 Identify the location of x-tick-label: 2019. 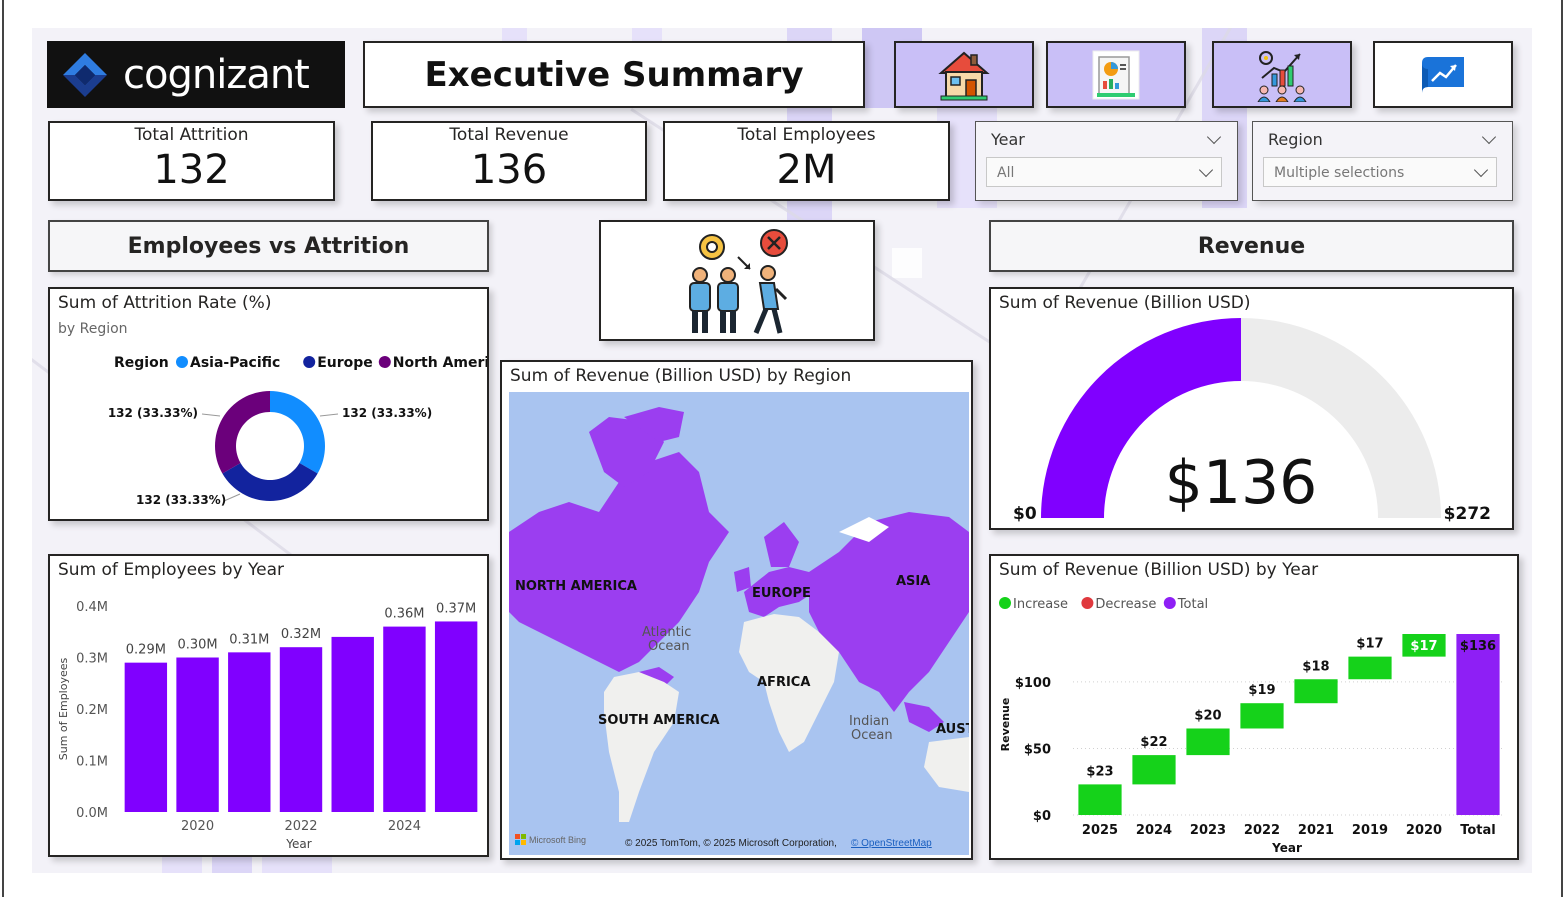
(1370, 830).